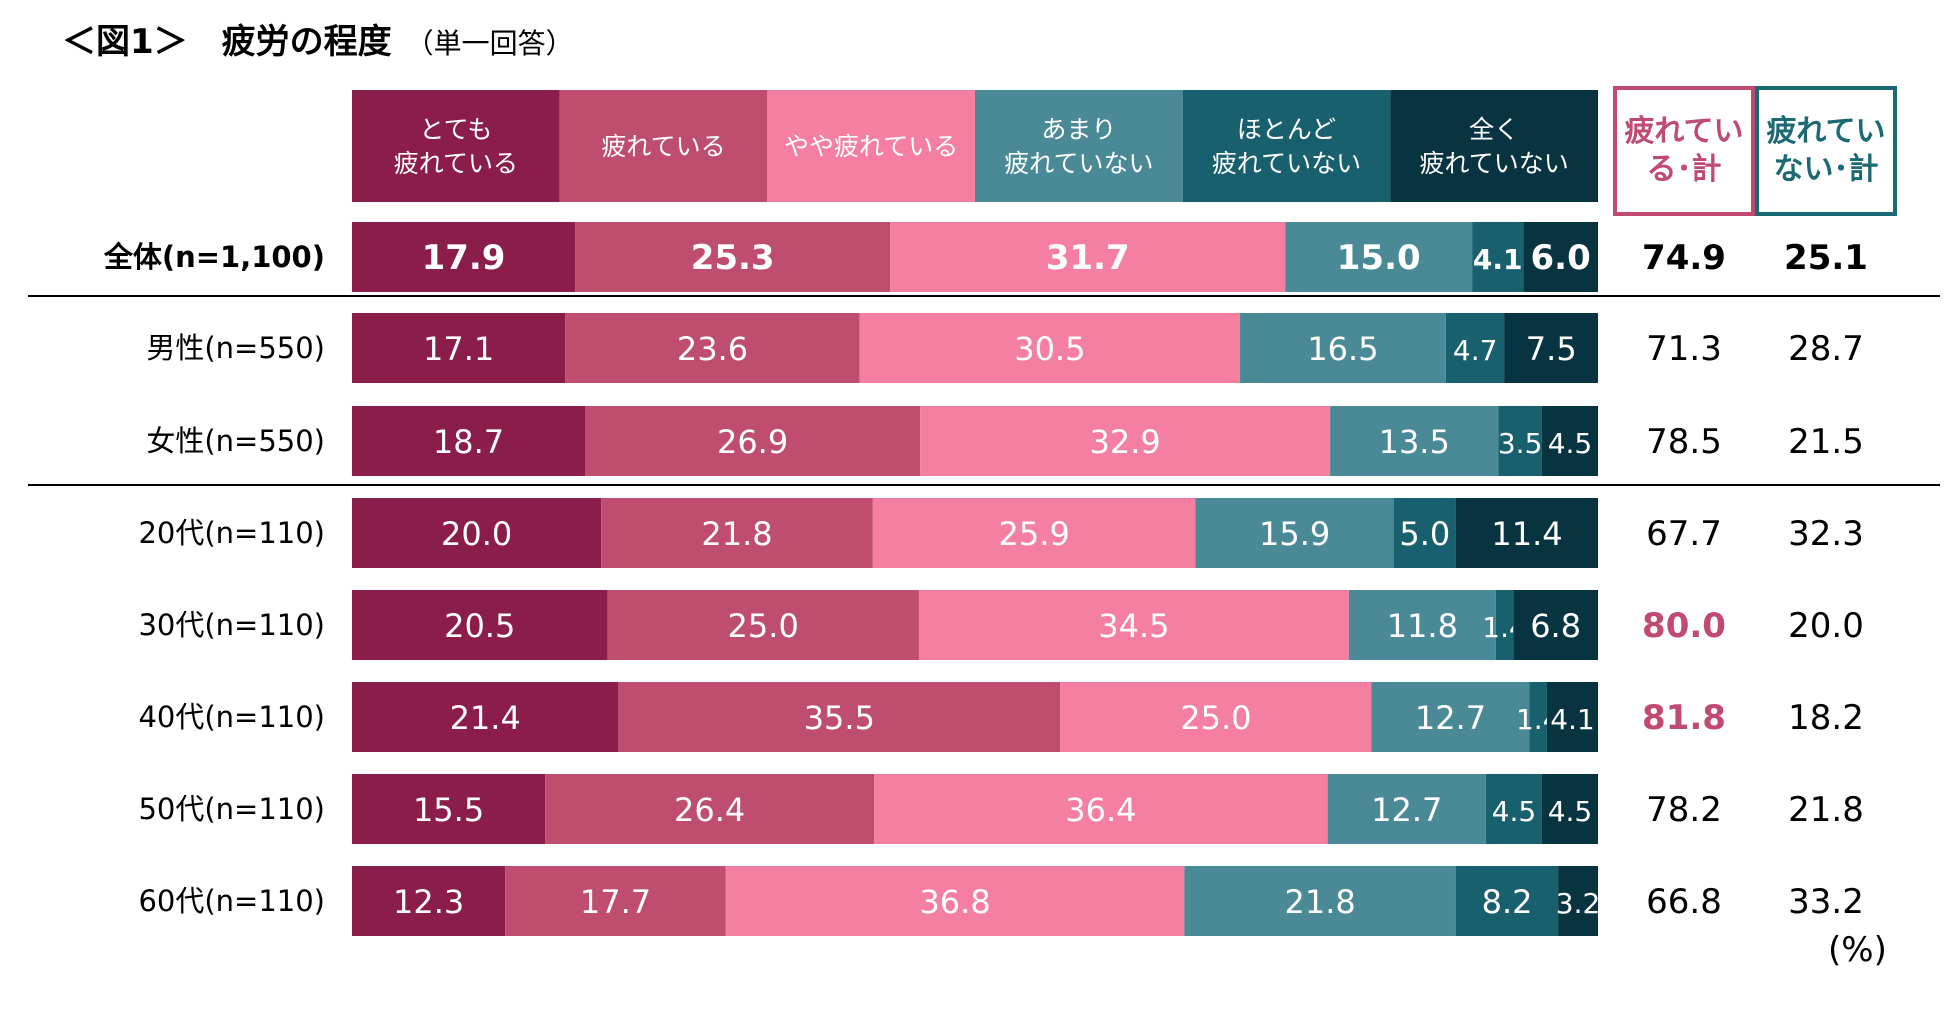 Image resolution: width=1950 pixels, height=1029 pixels. What do you see at coordinates (1826, 258) in the screenshot?
I see `total-not-tired-value: 25.1` at bounding box center [1826, 258].